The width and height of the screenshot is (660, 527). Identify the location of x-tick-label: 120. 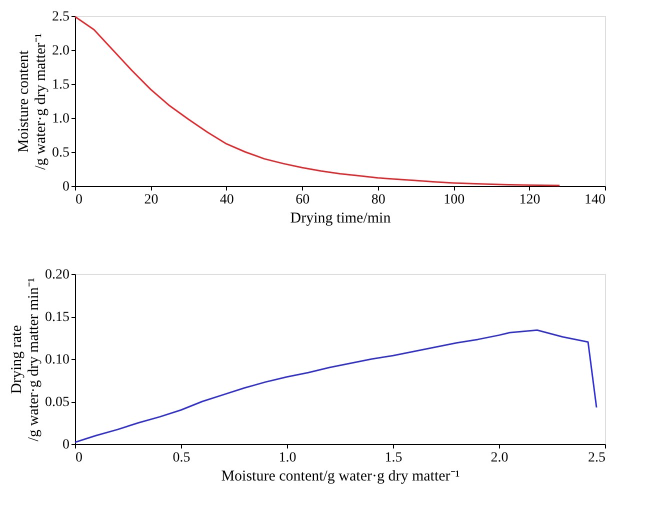
(529, 200).